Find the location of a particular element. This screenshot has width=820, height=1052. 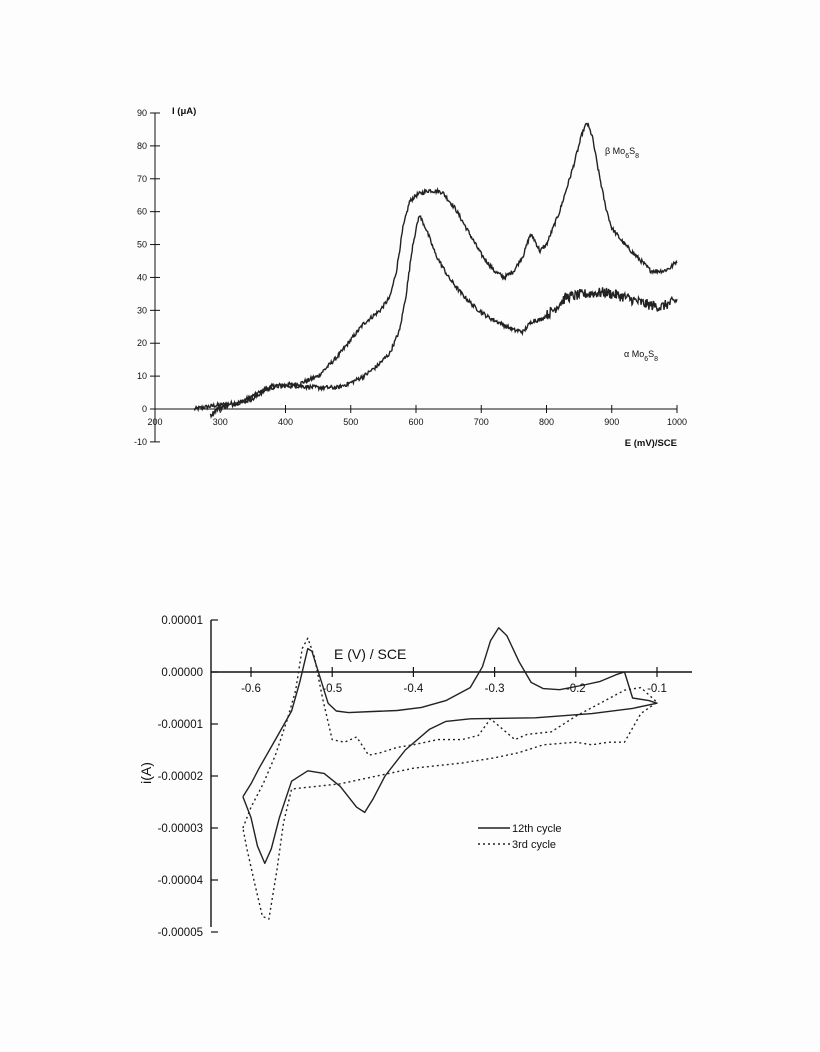

x-tick-label: 900 is located at coordinates (611, 422).